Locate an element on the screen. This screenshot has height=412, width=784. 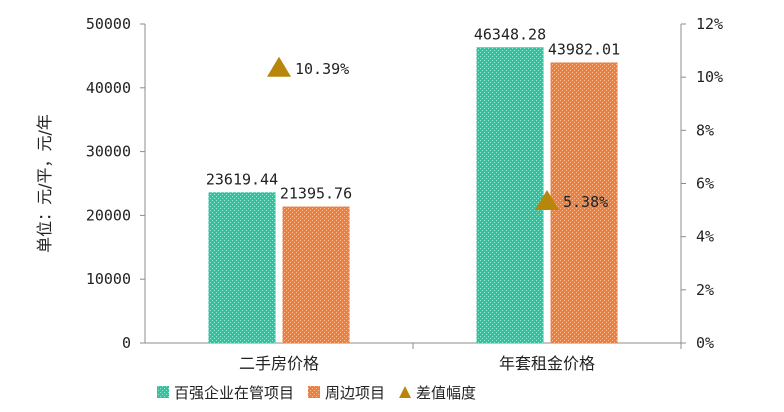
y-tick-label-right: 12% is located at coordinates (709, 24).